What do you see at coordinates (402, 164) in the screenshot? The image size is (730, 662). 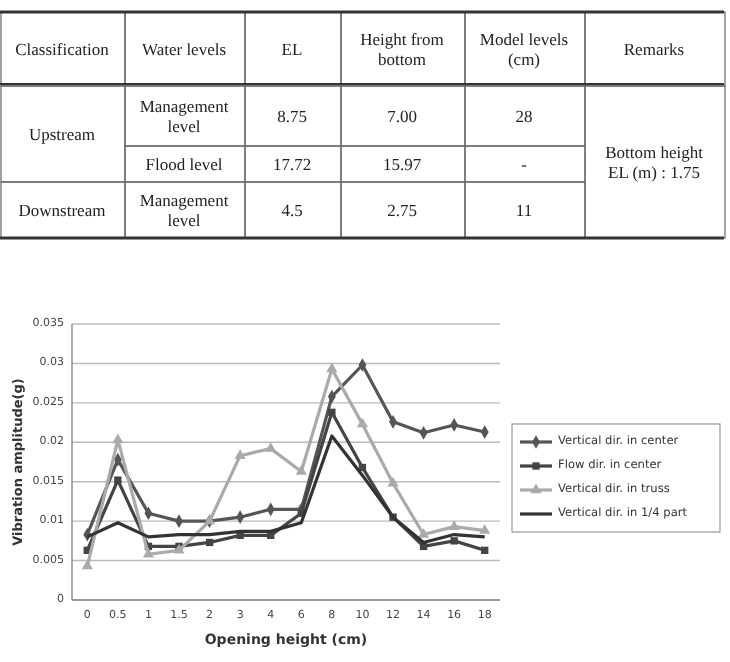 I see `text: 15.97` at bounding box center [402, 164].